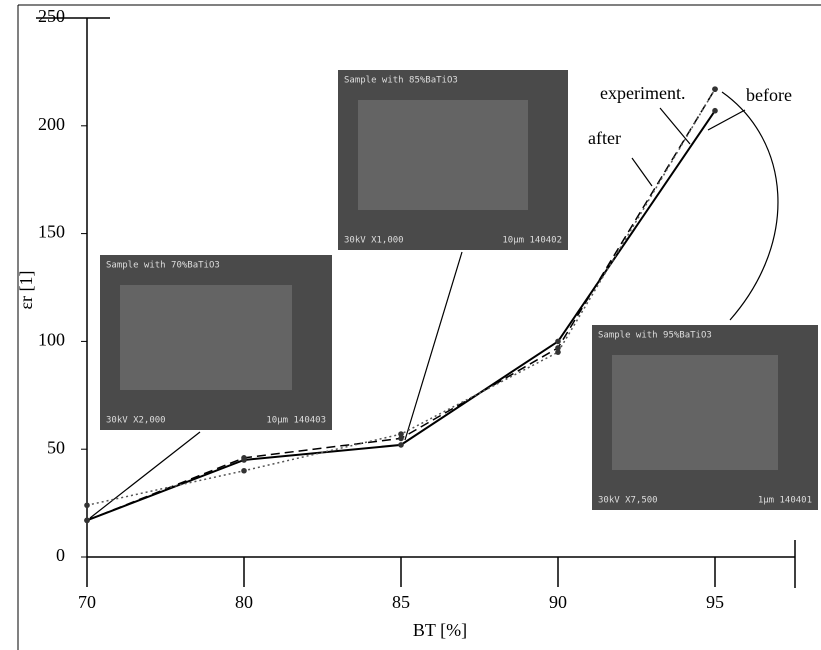 This screenshot has height=650, width=821. Describe the element at coordinates (604, 138) in the screenshot. I see `series-label: after` at that location.